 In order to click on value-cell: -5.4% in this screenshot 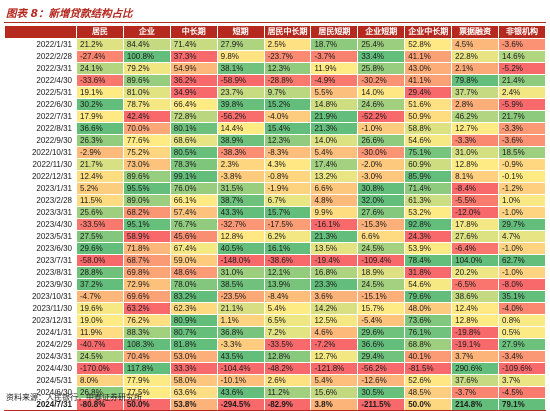, I will do `click(381, 320)`.